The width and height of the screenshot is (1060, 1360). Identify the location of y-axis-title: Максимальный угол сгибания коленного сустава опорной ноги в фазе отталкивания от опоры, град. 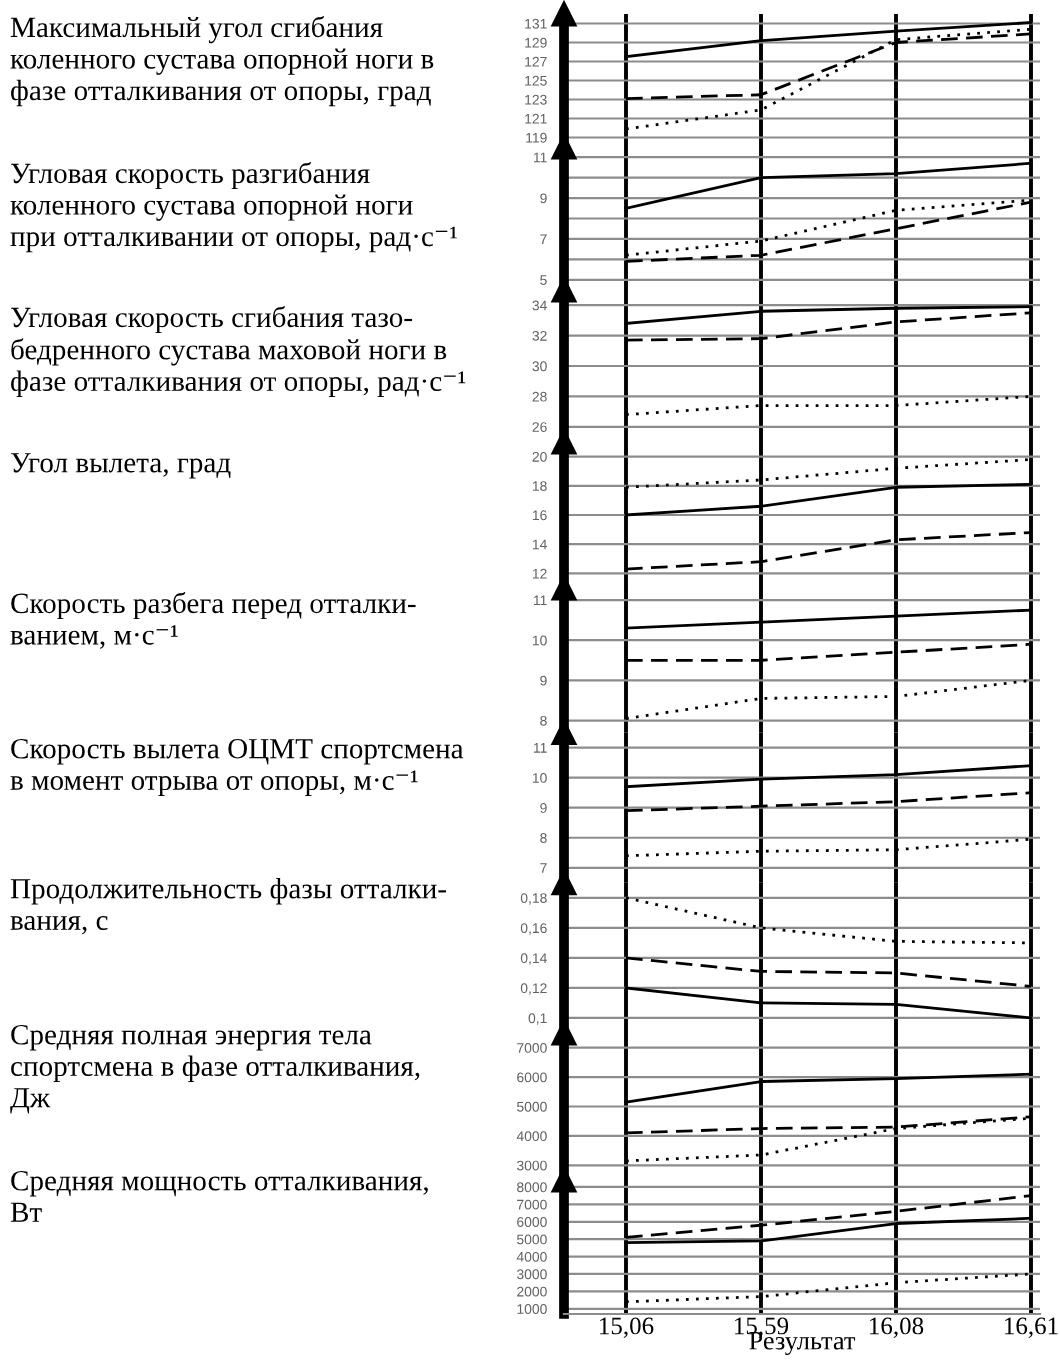
(222, 61).